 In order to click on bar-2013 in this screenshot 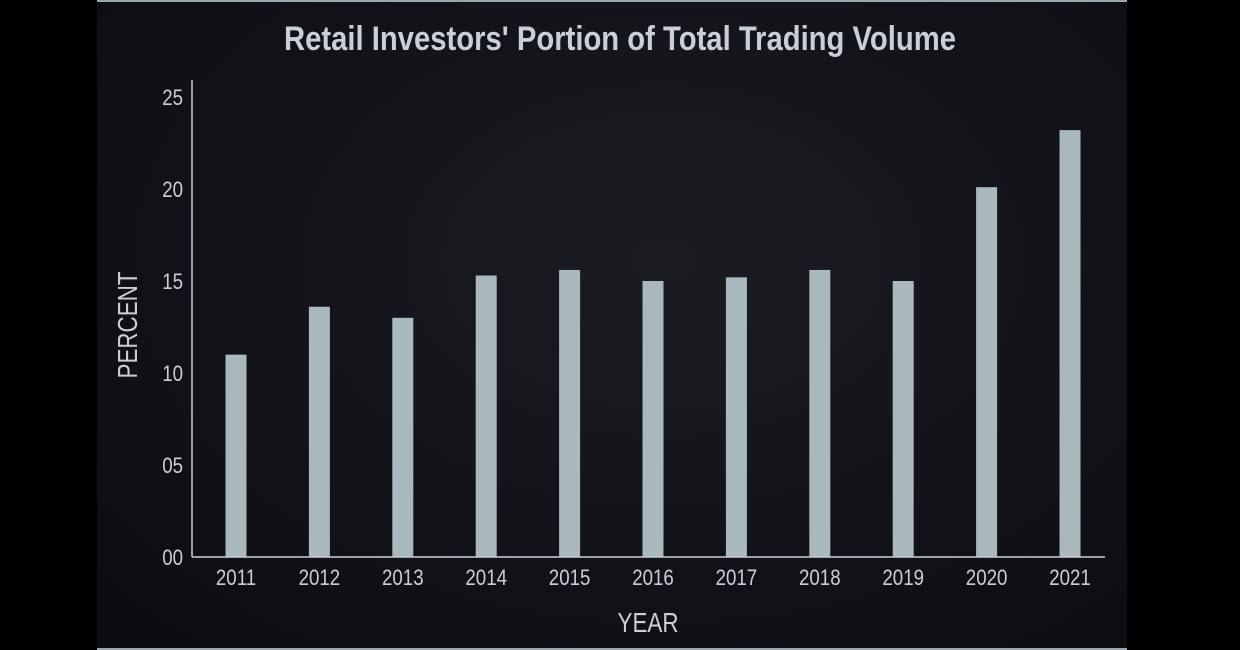, I will do `click(403, 437)`.